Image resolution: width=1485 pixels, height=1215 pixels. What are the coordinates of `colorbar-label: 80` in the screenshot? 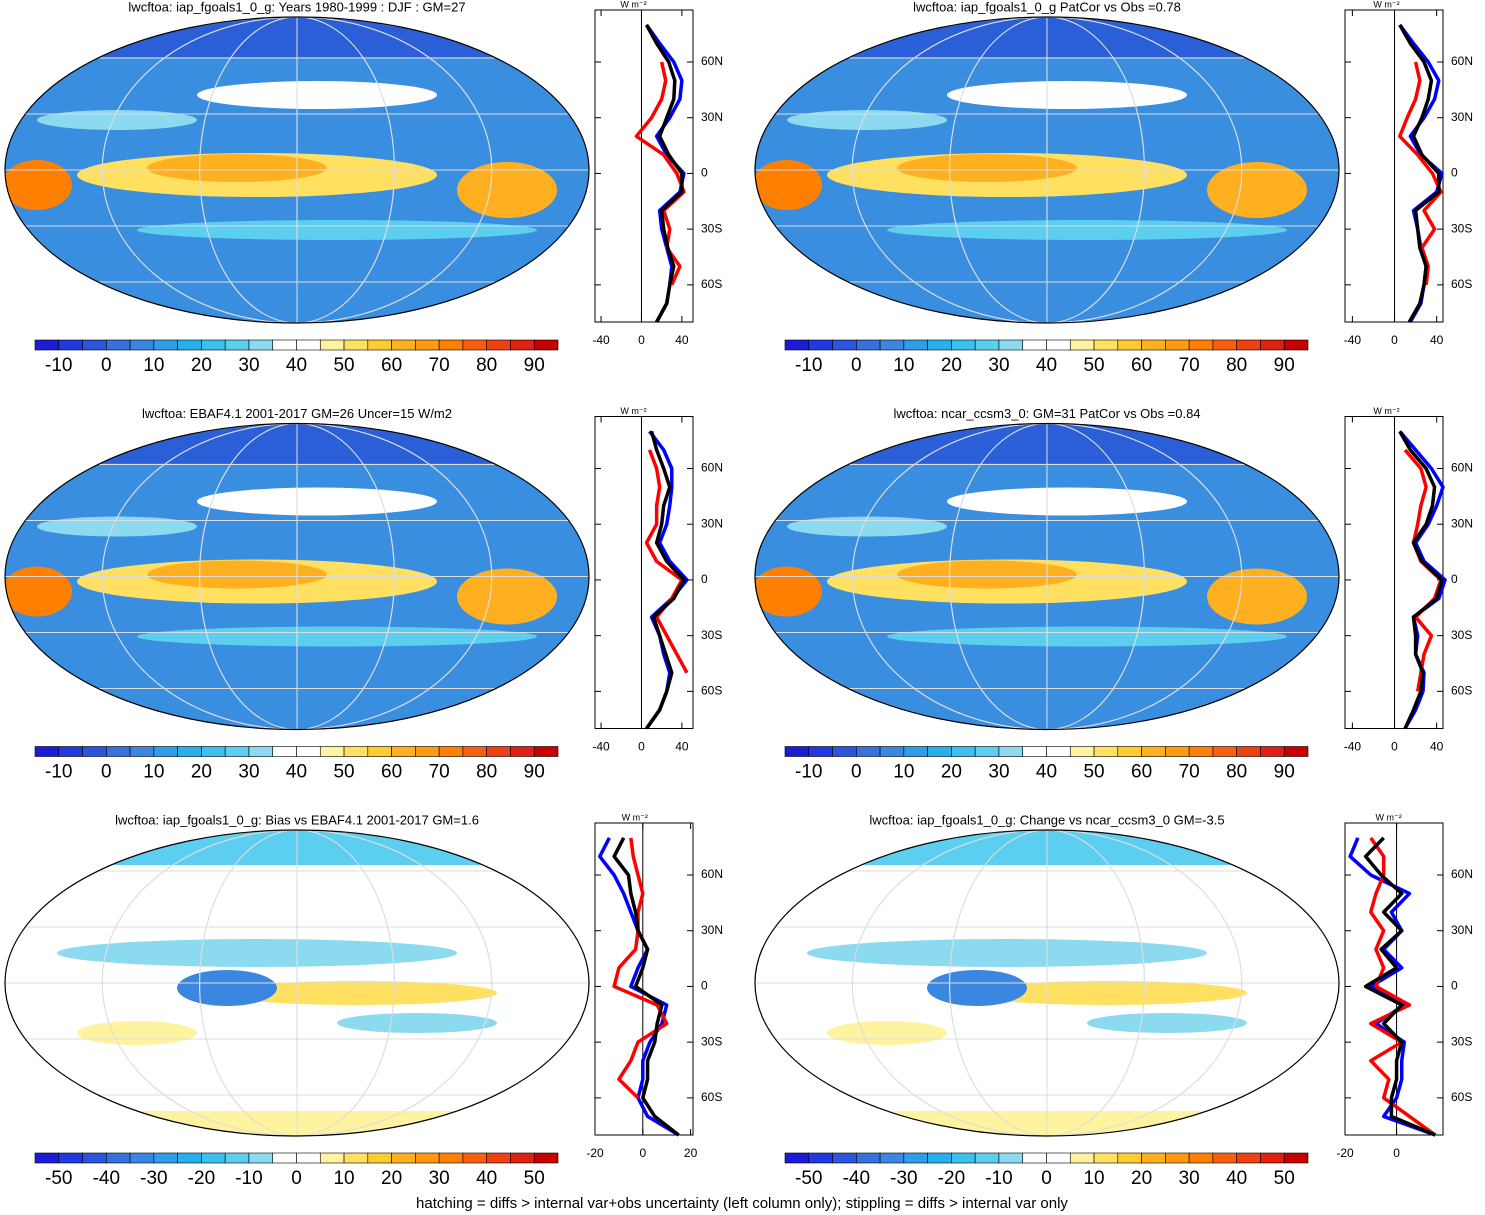 It's located at (1236, 365).